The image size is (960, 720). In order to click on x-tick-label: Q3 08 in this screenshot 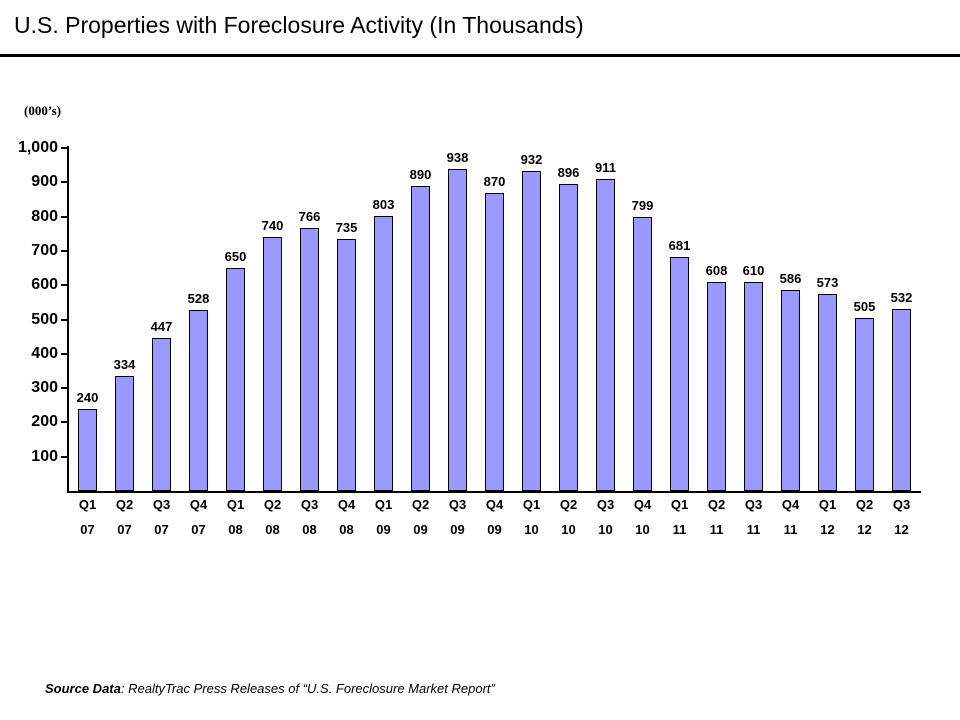, I will do `click(309, 517)`.